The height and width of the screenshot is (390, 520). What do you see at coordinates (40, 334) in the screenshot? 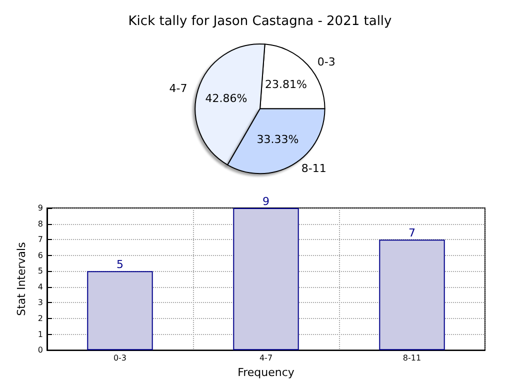
I see `y-tick-label: 1` at bounding box center [40, 334].